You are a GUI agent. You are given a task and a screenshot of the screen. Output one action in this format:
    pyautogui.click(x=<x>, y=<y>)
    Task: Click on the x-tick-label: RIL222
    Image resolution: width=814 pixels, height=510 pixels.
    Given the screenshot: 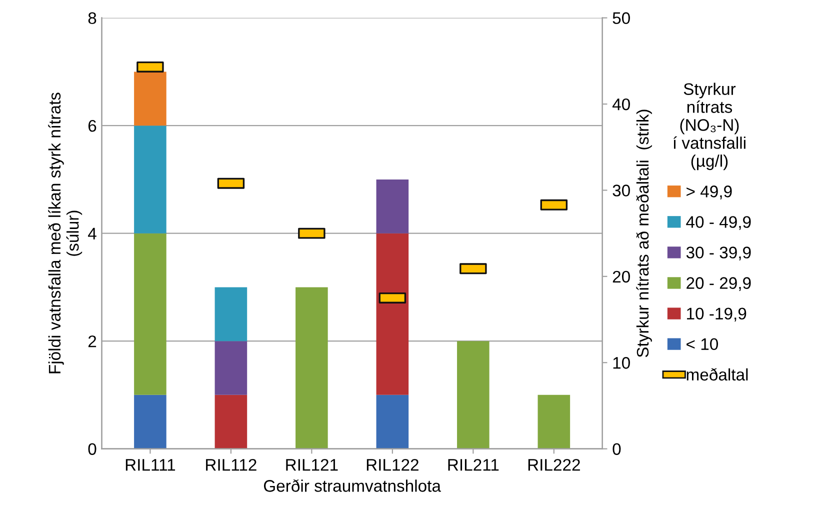 What is the action you would take?
    pyautogui.click(x=554, y=464)
    